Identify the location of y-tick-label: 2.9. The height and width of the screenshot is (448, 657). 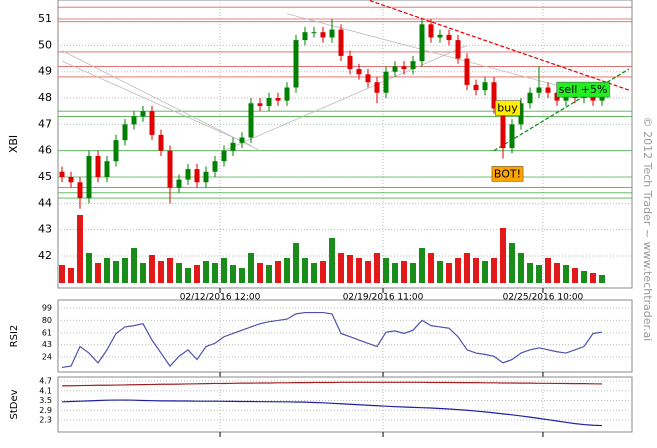
(45, 410).